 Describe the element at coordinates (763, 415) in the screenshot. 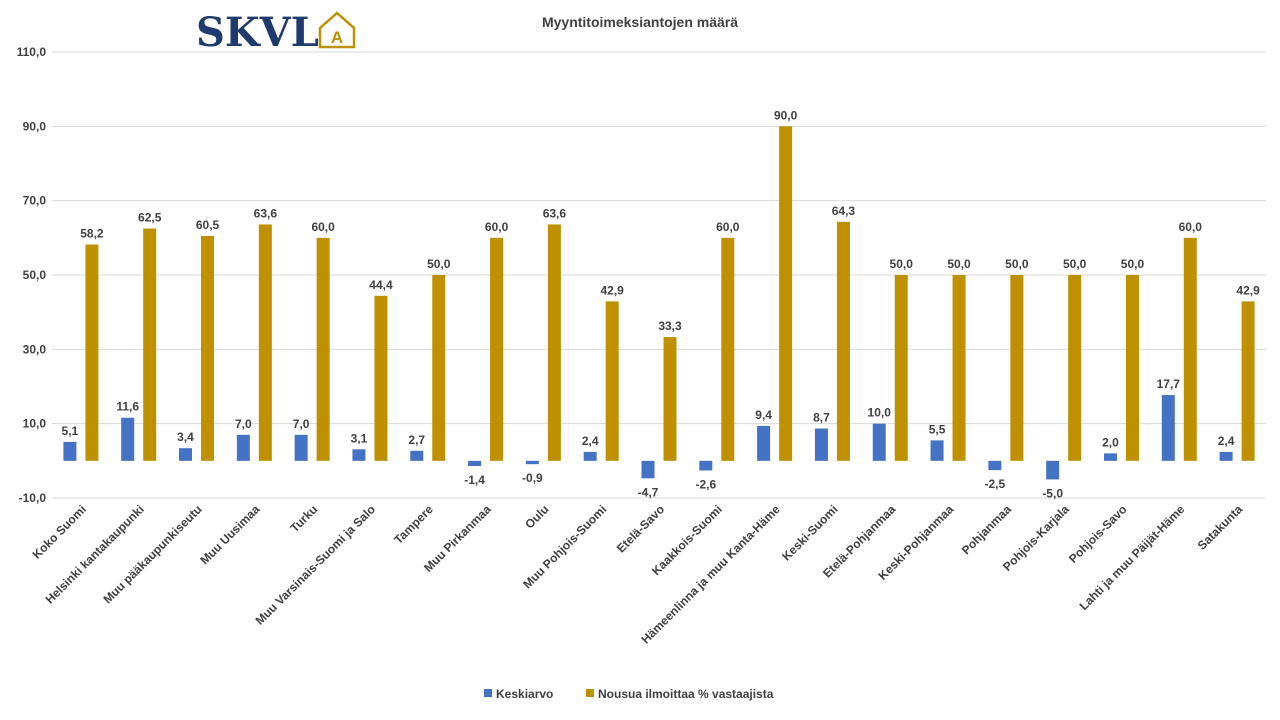

I see `data-label: 9,4` at that location.